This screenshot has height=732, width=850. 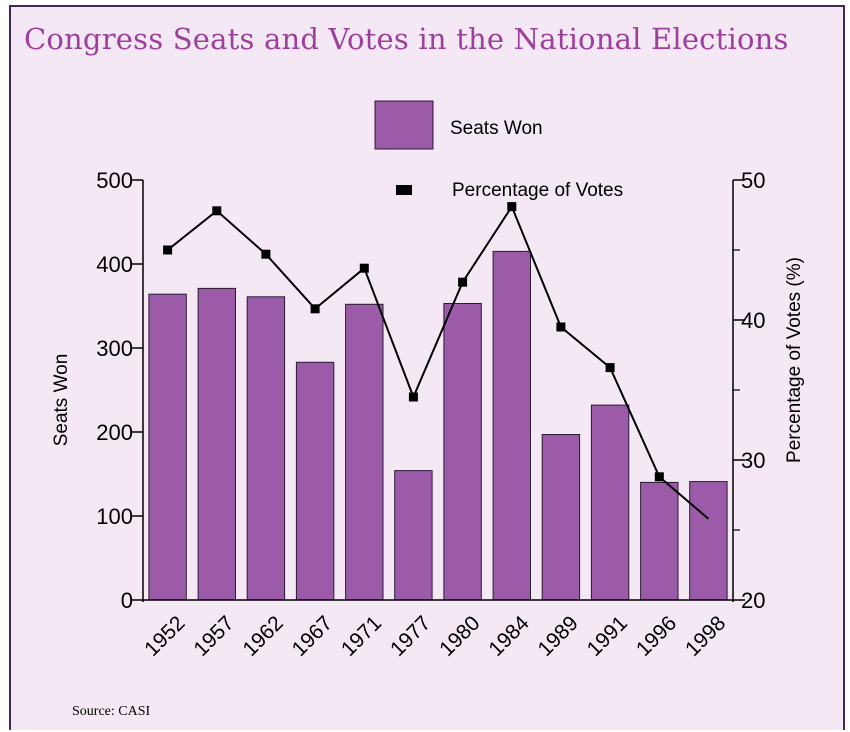 What do you see at coordinates (114, 180) in the screenshot?
I see `left-tick-label-500: 500` at bounding box center [114, 180].